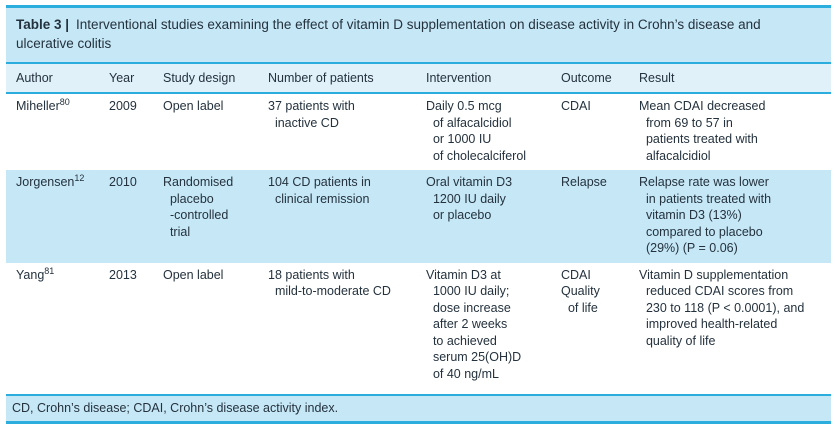 This screenshot has width=835, height=429. What do you see at coordinates (64, 101) in the screenshot?
I see `citation-ref: 80` at bounding box center [64, 101].